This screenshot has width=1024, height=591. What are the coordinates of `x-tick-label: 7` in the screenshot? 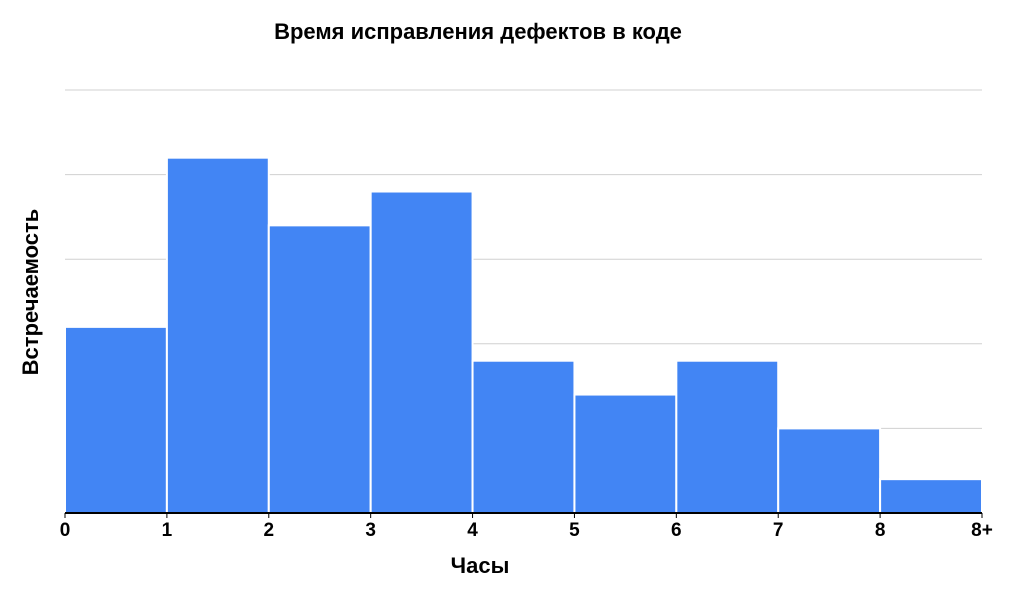 It's located at (778, 530).